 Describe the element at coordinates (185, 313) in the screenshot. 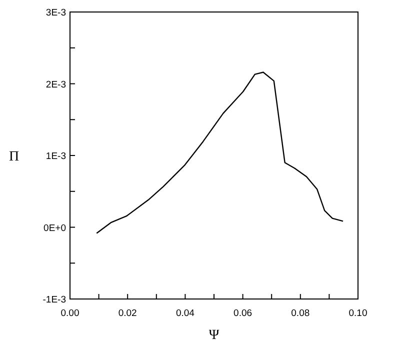

I see `x-tick-label: 0.04` at that location.